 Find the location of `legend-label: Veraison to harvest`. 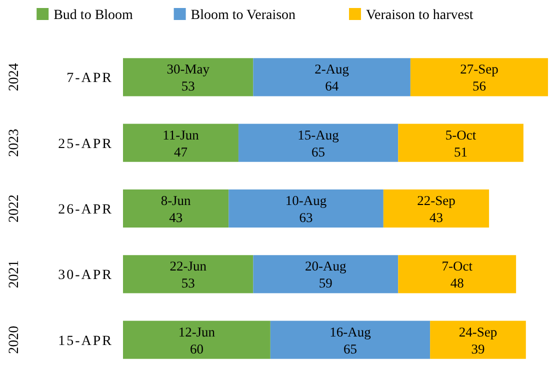

legend-label: Veraison to harvest is located at coordinates (420, 15).